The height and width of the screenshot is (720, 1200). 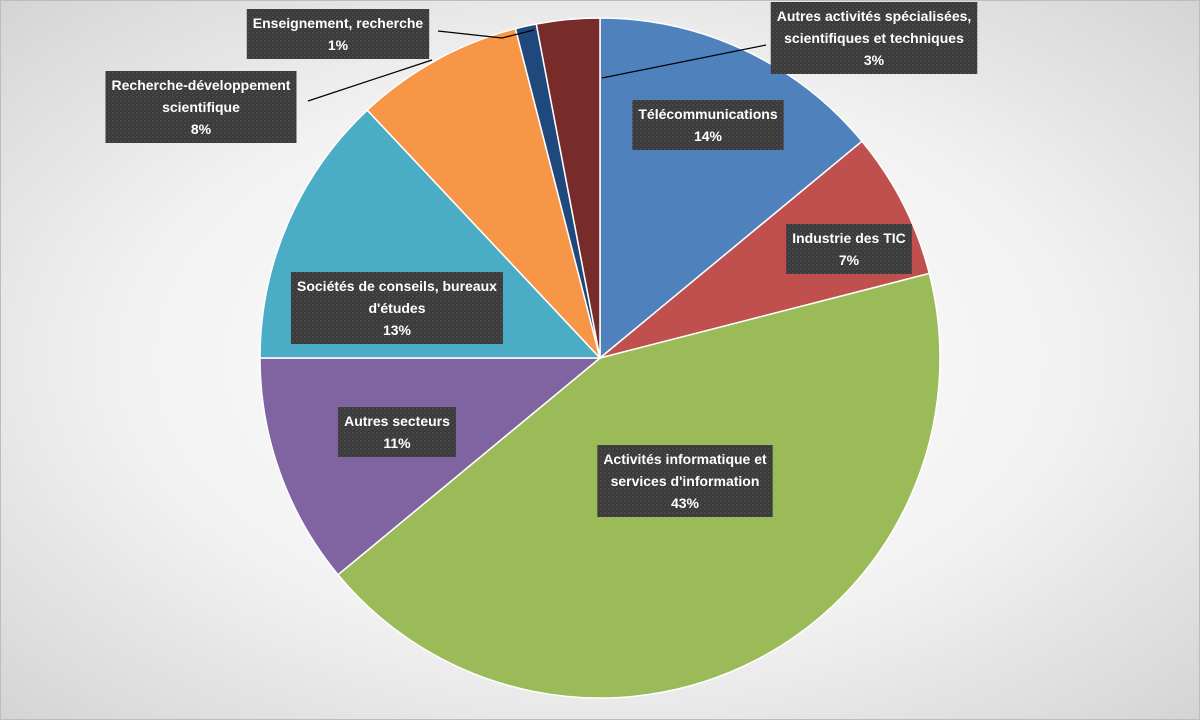 I want to click on slice-percent: 11%, so click(x=397, y=443).